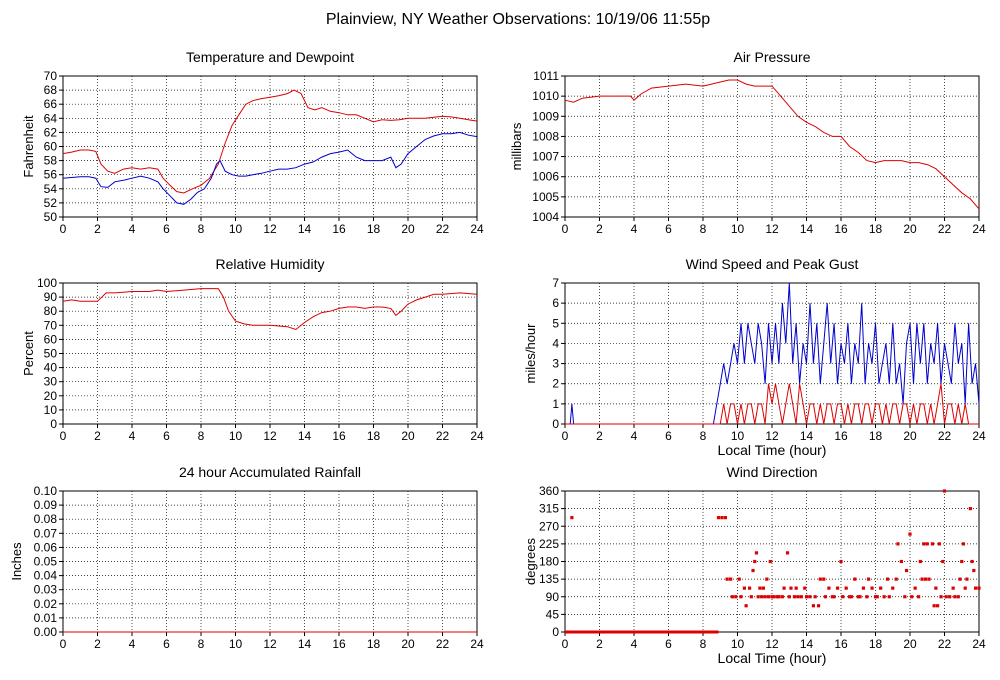 The image size is (1000, 680). Describe the element at coordinates (51, 132) in the screenshot. I see `y-tick-label: 62` at that location.